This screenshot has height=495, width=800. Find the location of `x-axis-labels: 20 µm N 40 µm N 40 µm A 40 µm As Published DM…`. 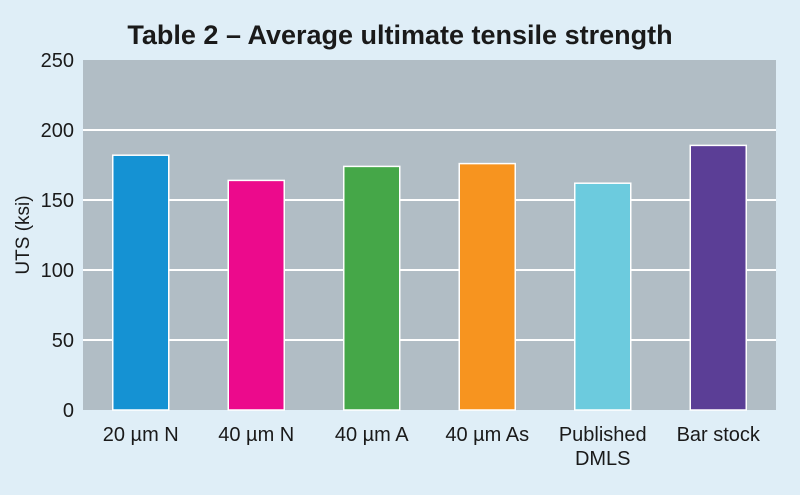

x-axis-labels: 20 µm N 40 µm N 40 µm A 40 µm As Published DM… is located at coordinates (432, 447).